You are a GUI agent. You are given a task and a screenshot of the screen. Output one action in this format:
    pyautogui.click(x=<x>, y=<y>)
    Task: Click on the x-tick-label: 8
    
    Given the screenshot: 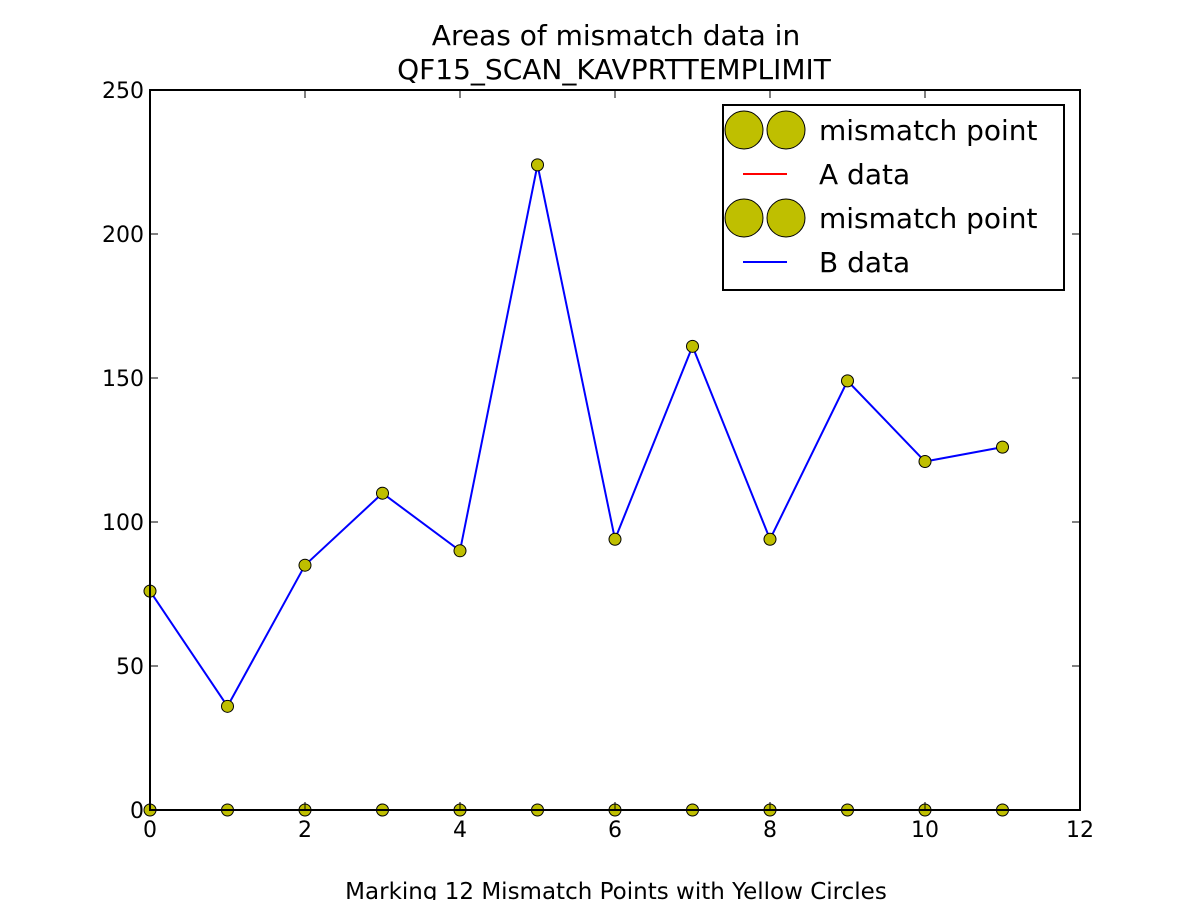 What is the action you would take?
    pyautogui.click(x=770, y=830)
    